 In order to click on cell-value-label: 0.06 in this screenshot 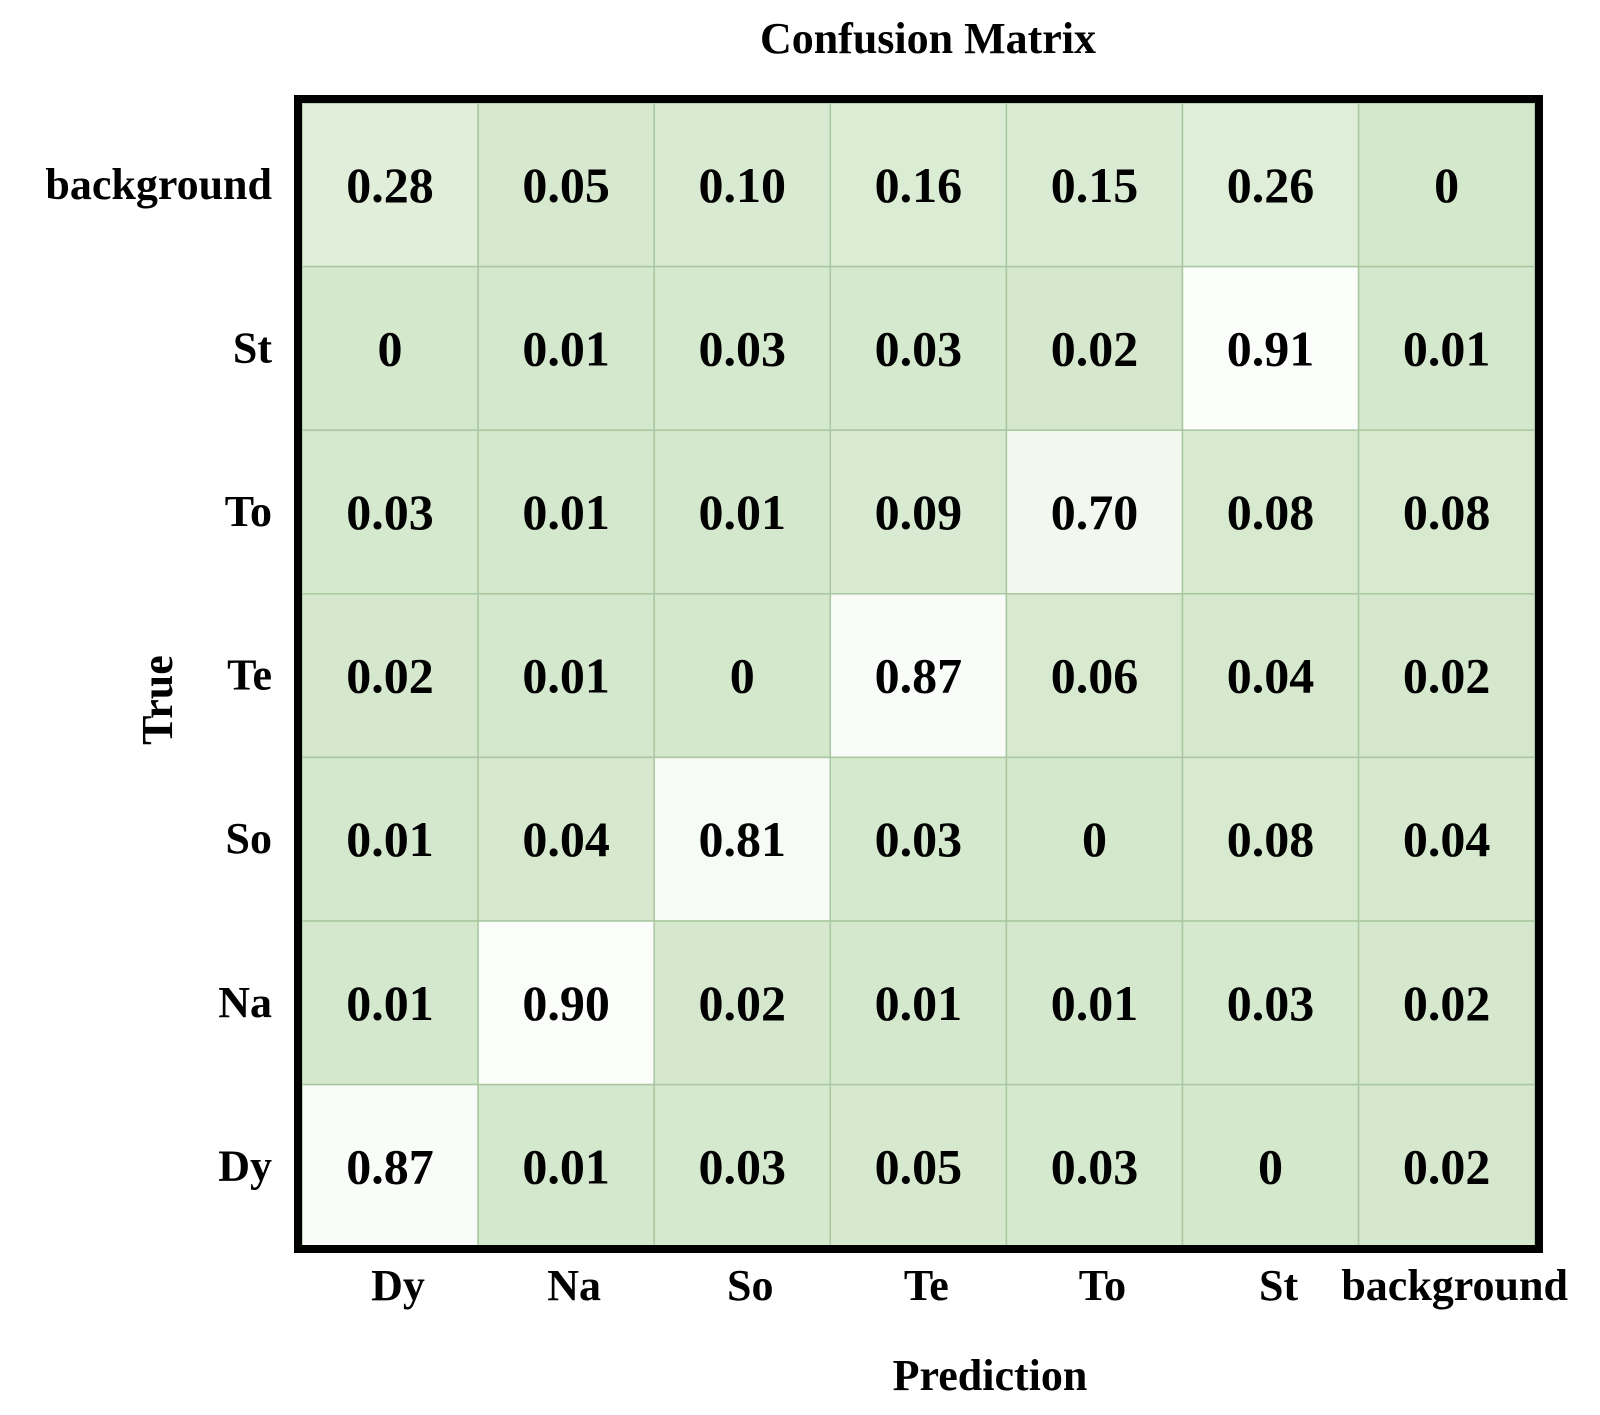, I will do `click(1095, 676)`.